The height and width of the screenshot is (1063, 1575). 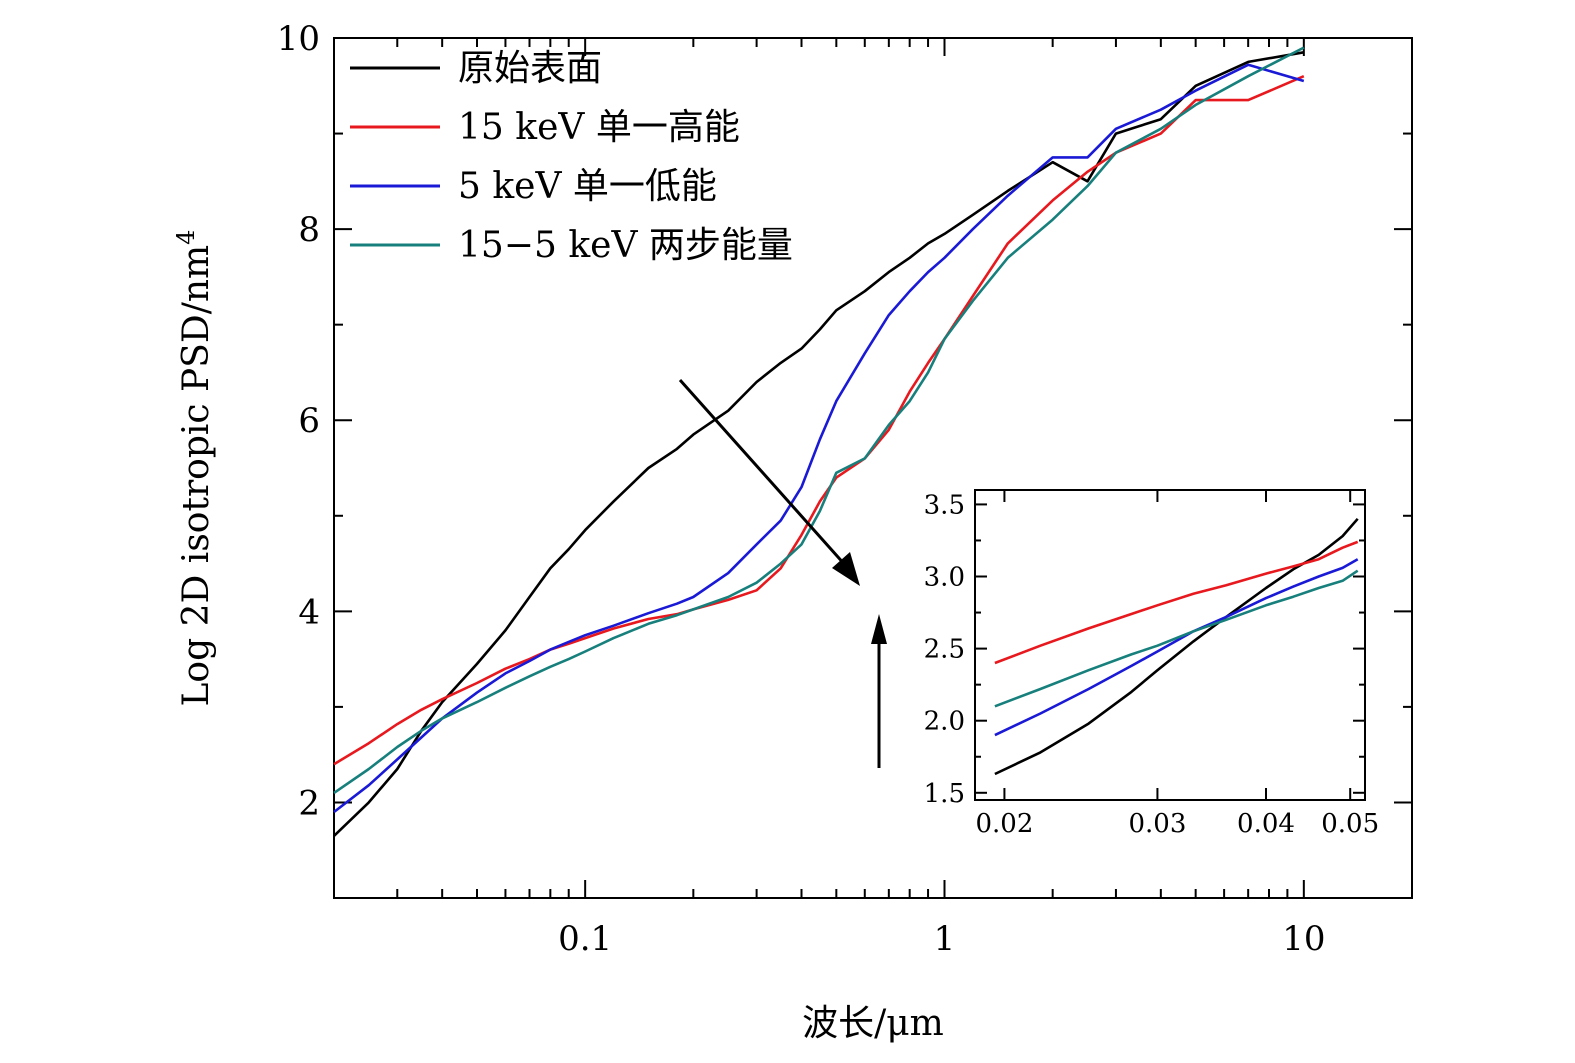 I want to click on y-axis-title-main: Log 2D isotropic PSD/nm, so click(x=196, y=476).